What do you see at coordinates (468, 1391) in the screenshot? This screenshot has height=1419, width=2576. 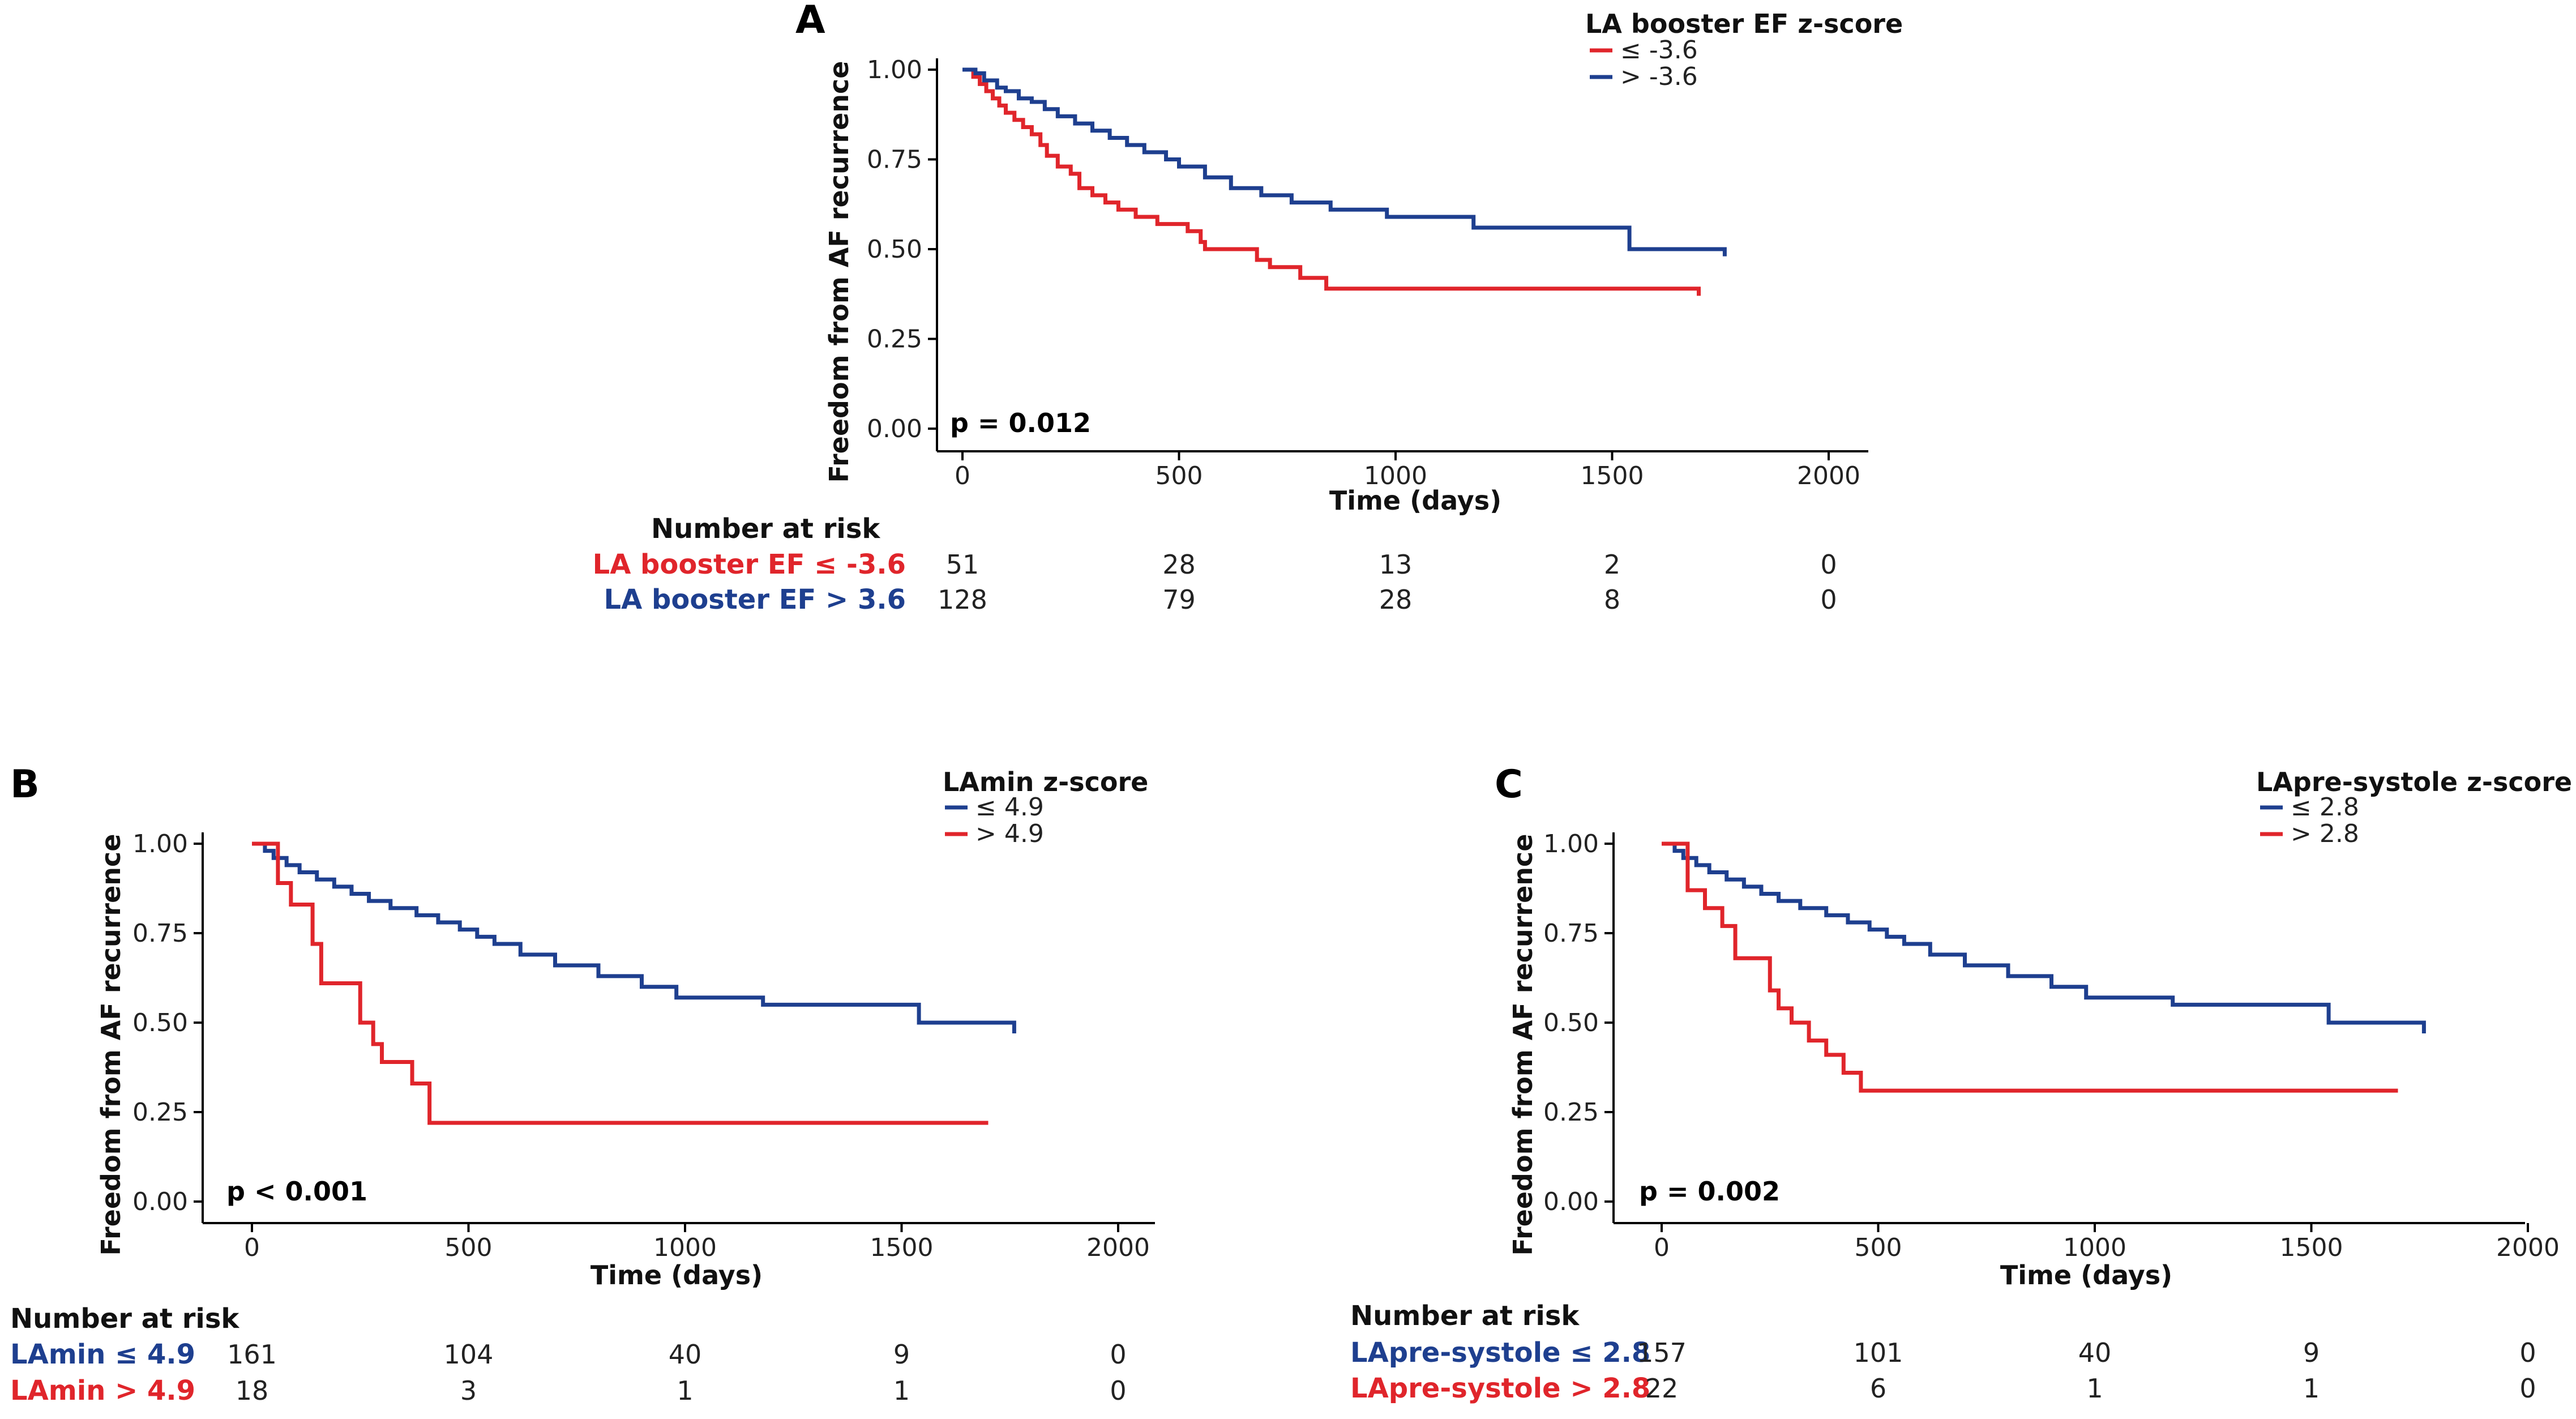 I see `risk-count: 3` at bounding box center [468, 1391].